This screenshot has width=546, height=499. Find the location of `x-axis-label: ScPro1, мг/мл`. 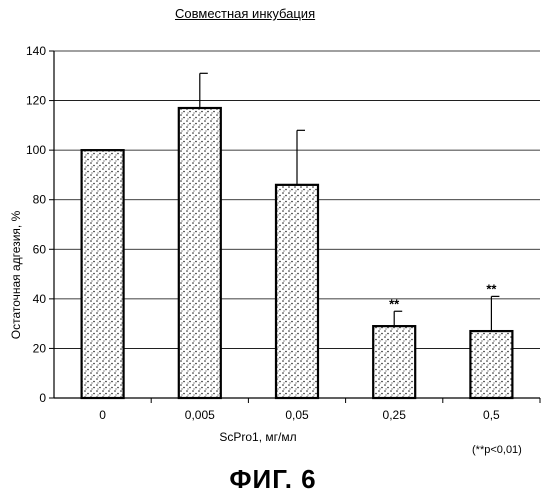

x-axis-label: ScPro1, мг/мл is located at coordinates (257, 437).